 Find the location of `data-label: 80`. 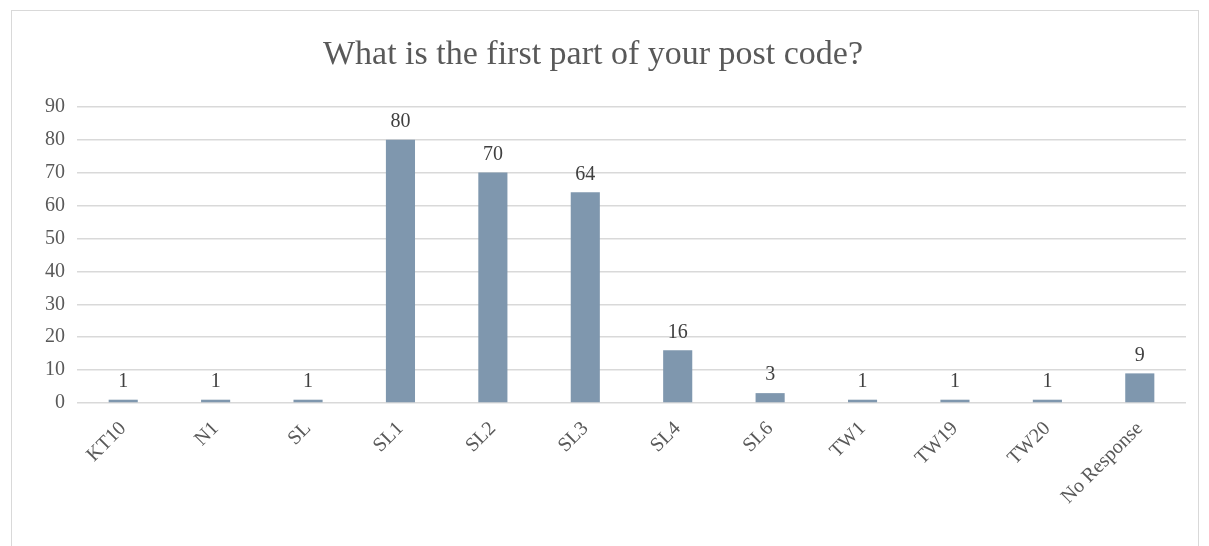

data-label: 80 is located at coordinates (400, 119).